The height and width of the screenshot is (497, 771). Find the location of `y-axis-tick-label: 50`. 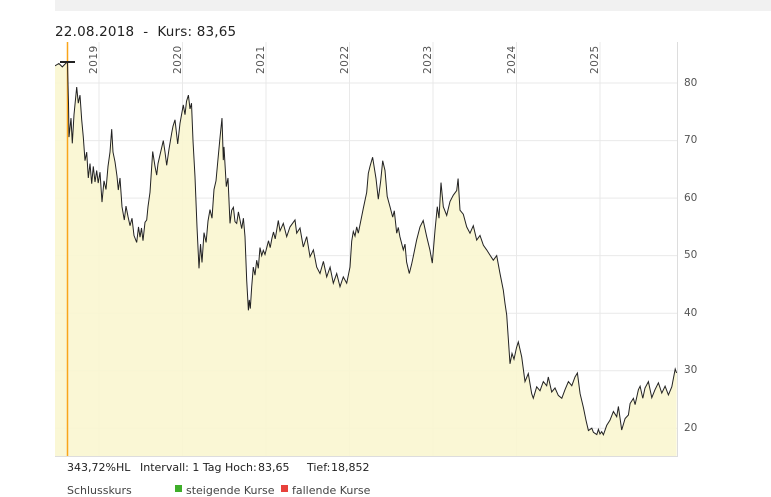

y-axis-tick-label: 50 is located at coordinates (691, 255).